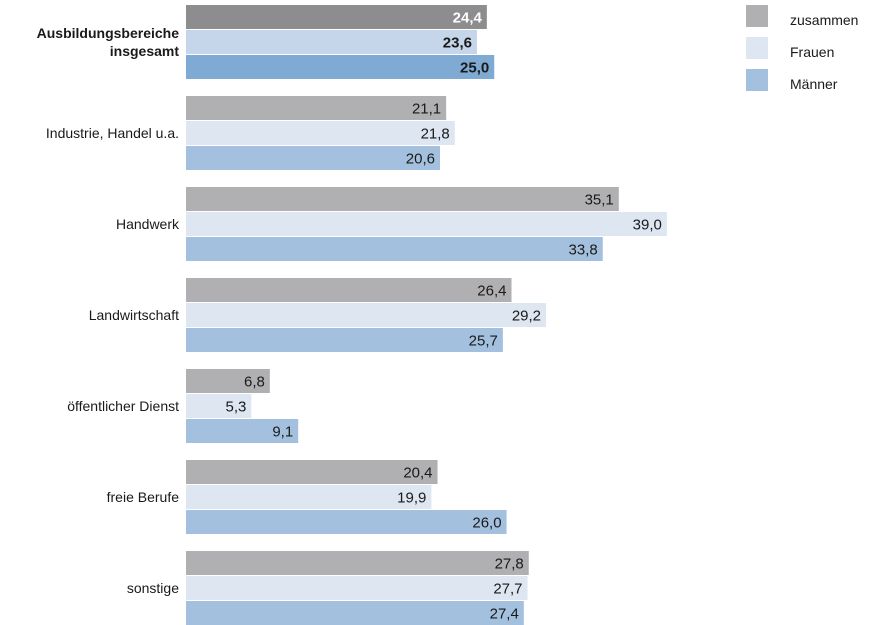 This screenshot has height=625, width=874. Describe the element at coordinates (242, 431) in the screenshot. I see `bar-oeffentlicher-dienst-maenner` at that location.